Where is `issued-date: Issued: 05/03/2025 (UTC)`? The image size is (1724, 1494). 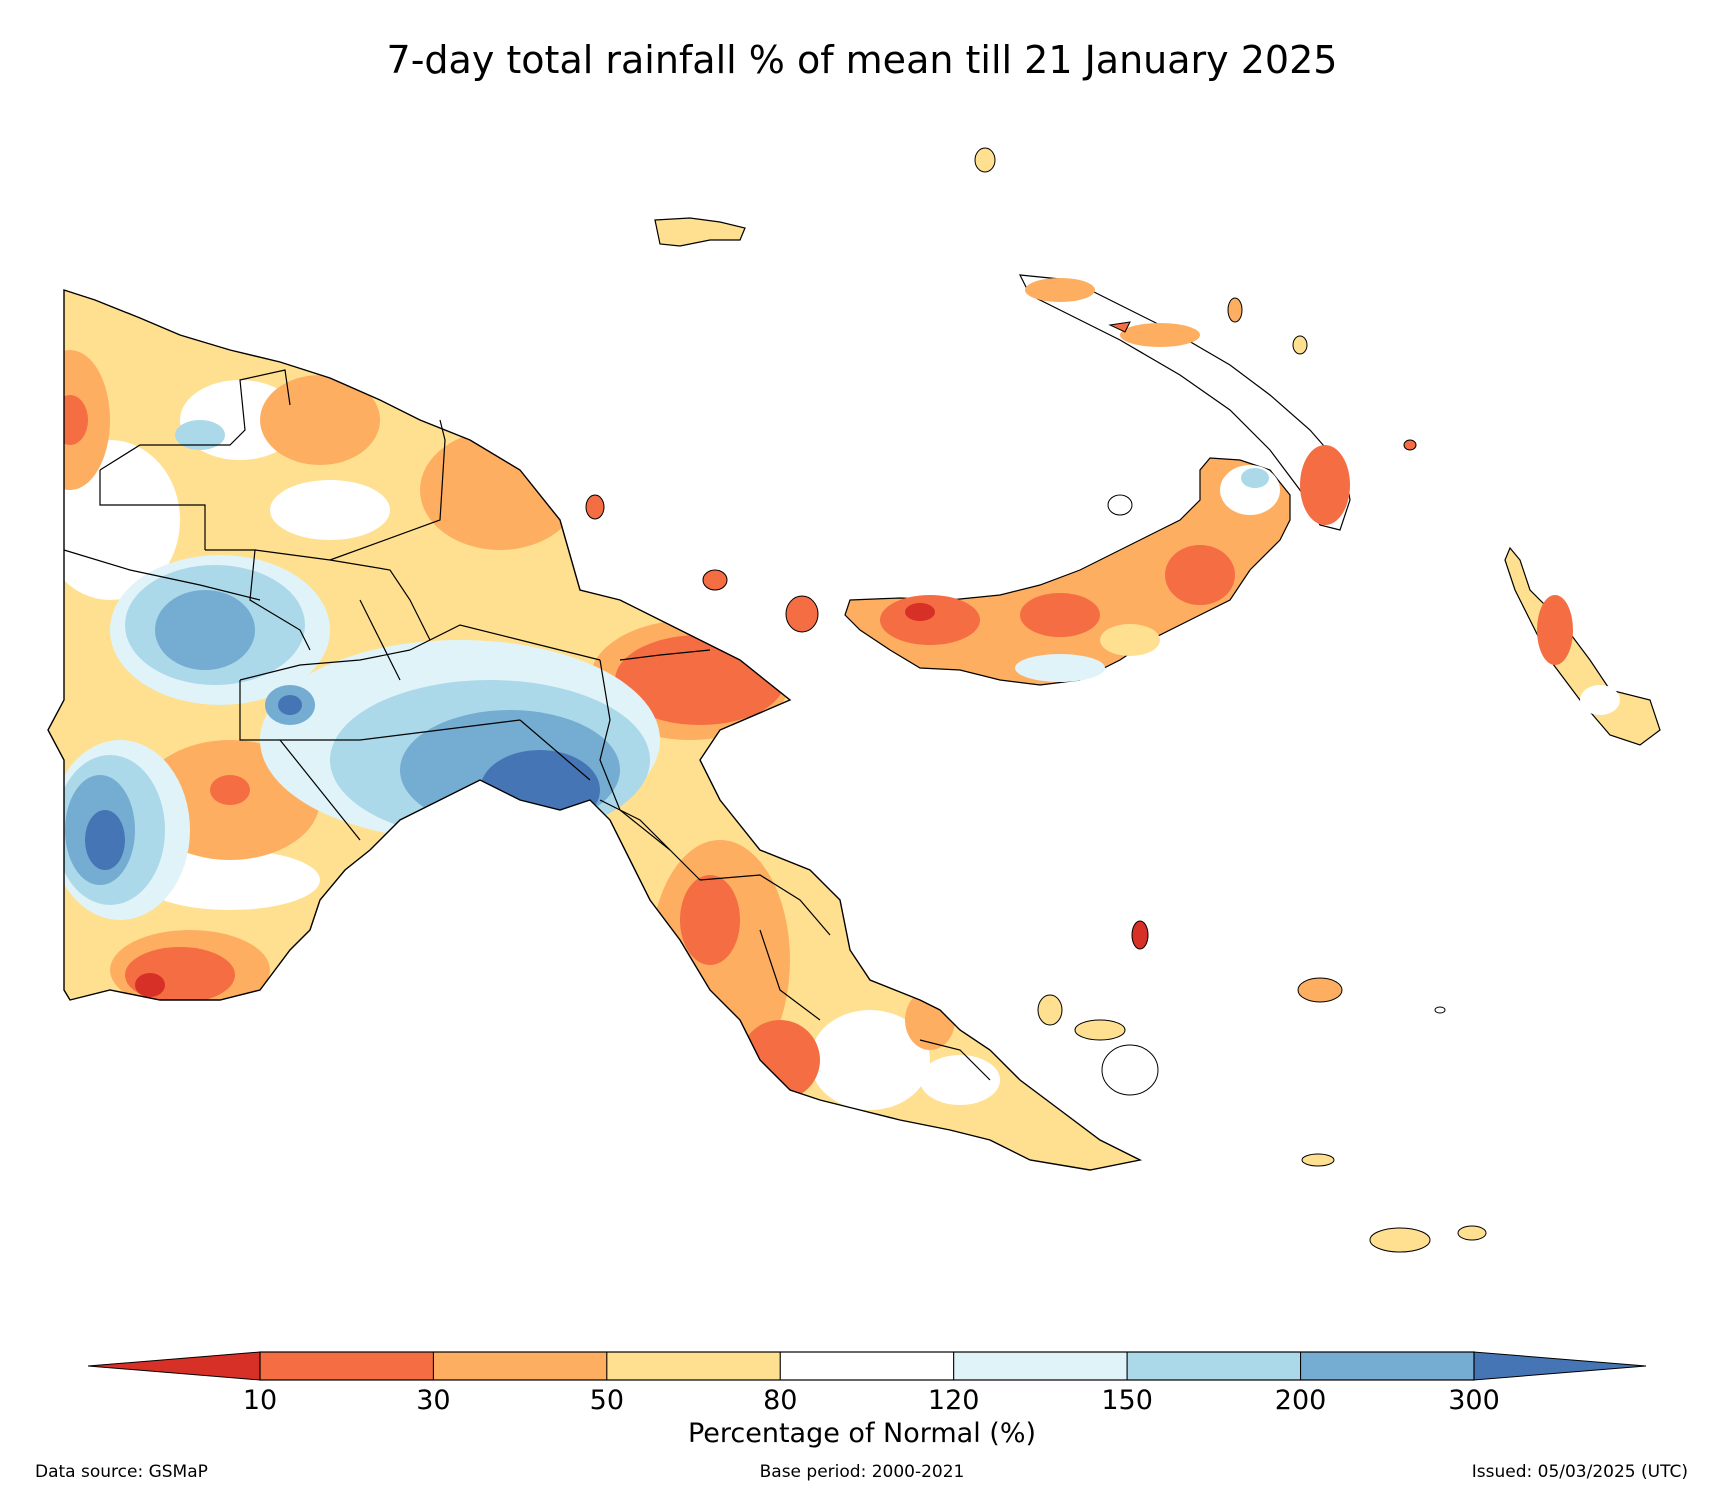
issued-date: Issued: 05/03/2025 (UTC) is located at coordinates (1579, 1472).